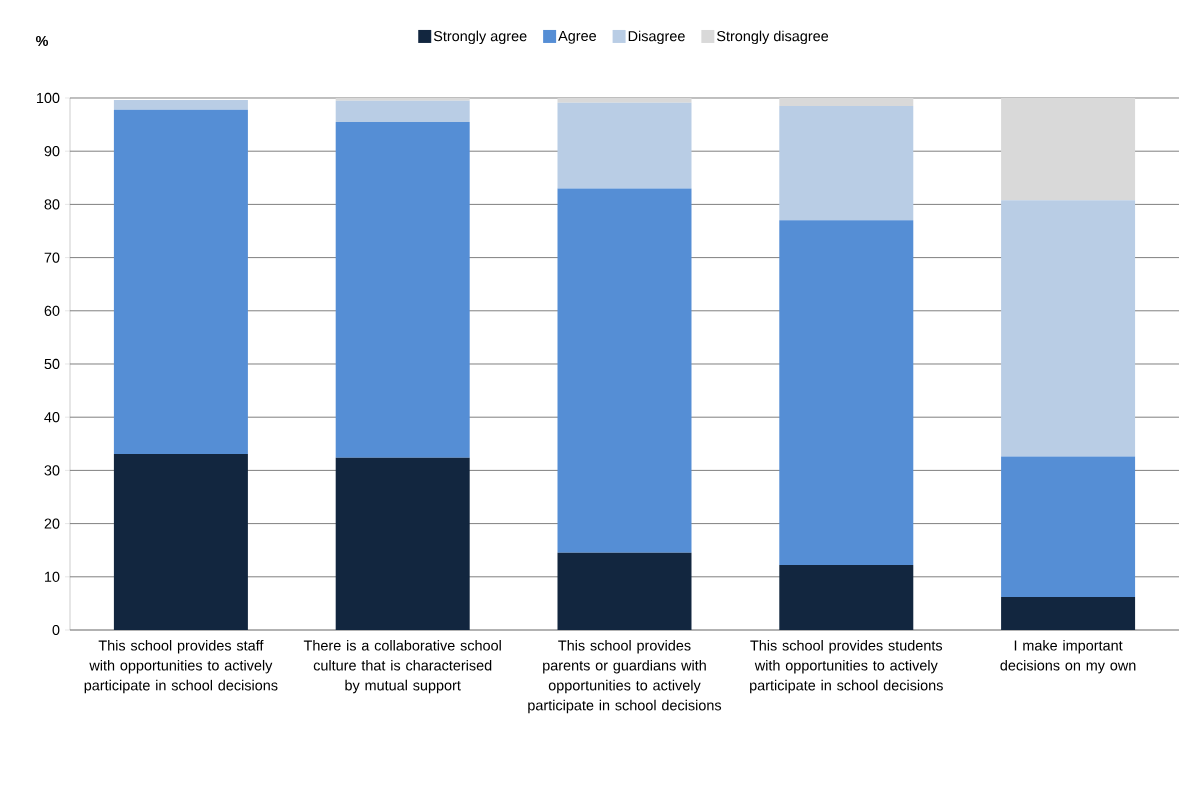 This screenshot has height=787, width=1179. Describe the element at coordinates (846, 667) in the screenshot. I see `x-tick-label: This school provides students with opportunities to actively participate in school decisions` at that location.